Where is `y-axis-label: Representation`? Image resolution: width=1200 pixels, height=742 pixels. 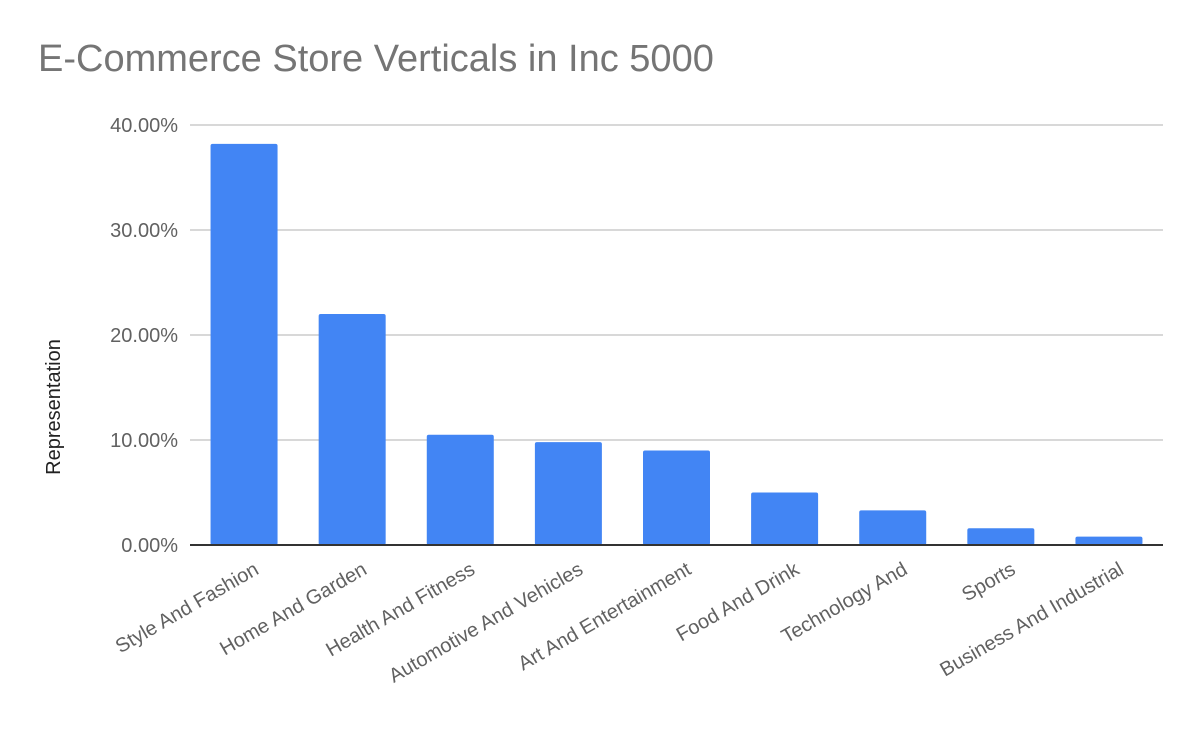 y-axis-label: Representation is located at coordinates (54, 407).